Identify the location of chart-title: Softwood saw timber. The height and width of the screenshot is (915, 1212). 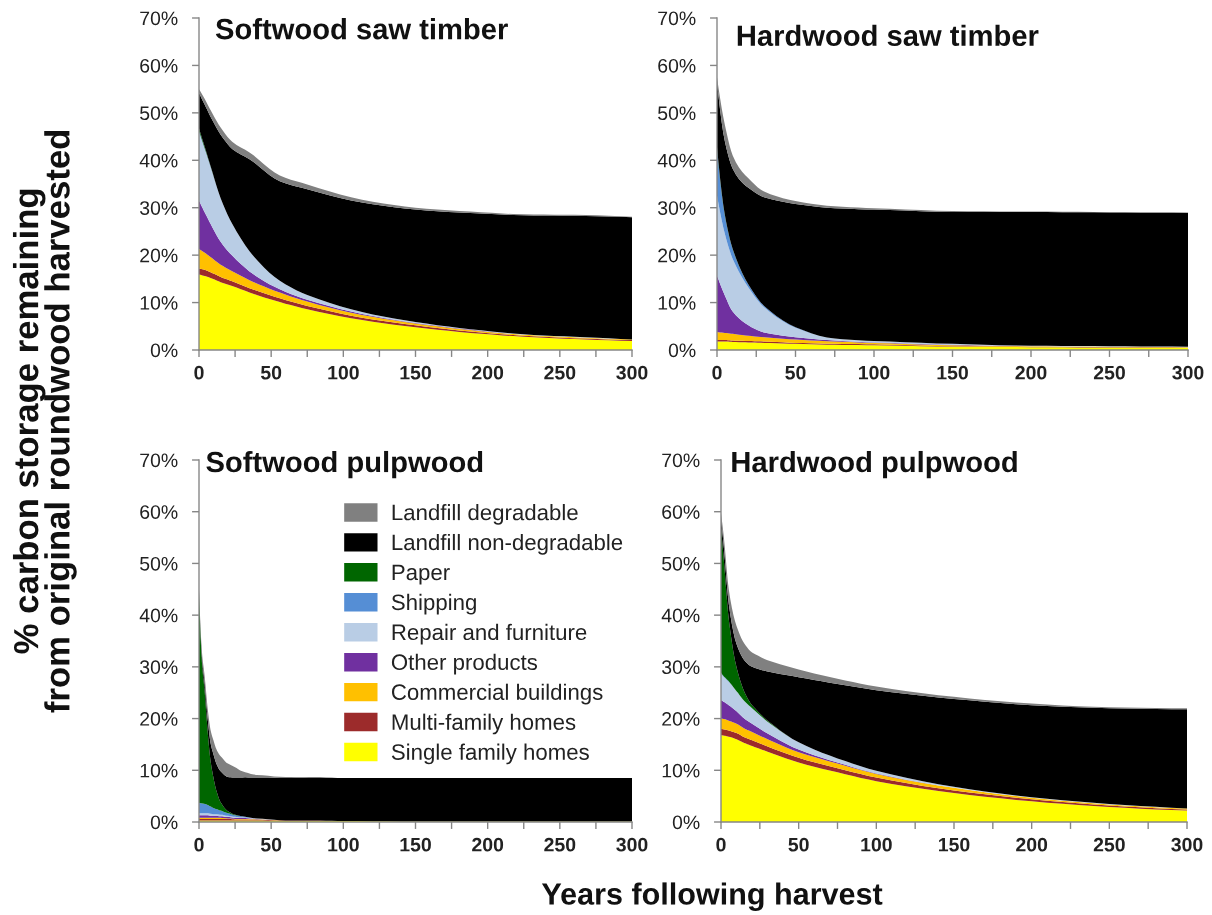
(361, 29).